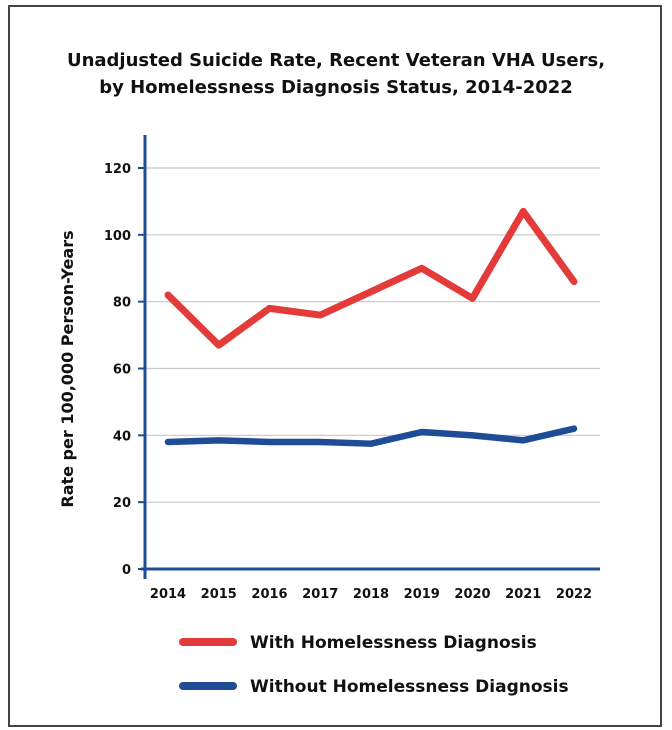 Image resolution: width=672 pixels, height=730 pixels. What do you see at coordinates (168, 594) in the screenshot?
I see `x-tick-label-2014: 2014` at bounding box center [168, 594].